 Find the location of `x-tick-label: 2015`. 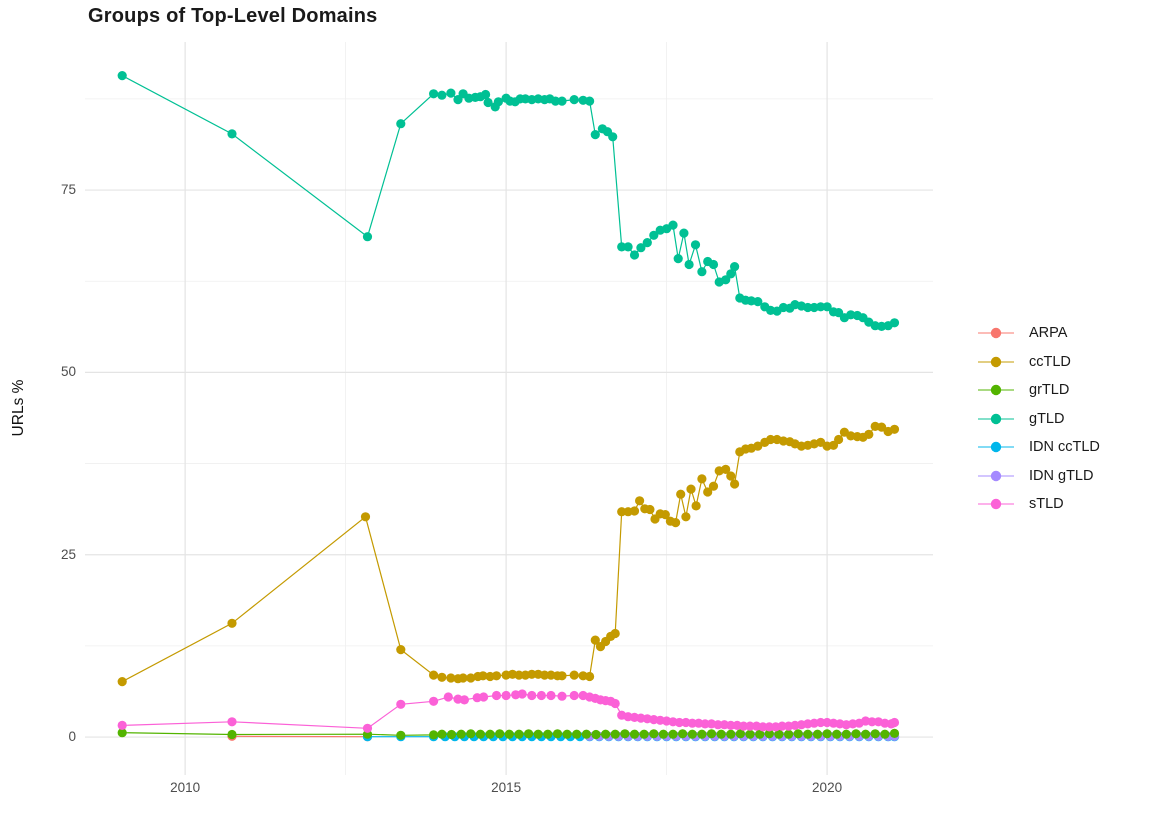

x-tick-label: 2015 is located at coordinates (506, 787).